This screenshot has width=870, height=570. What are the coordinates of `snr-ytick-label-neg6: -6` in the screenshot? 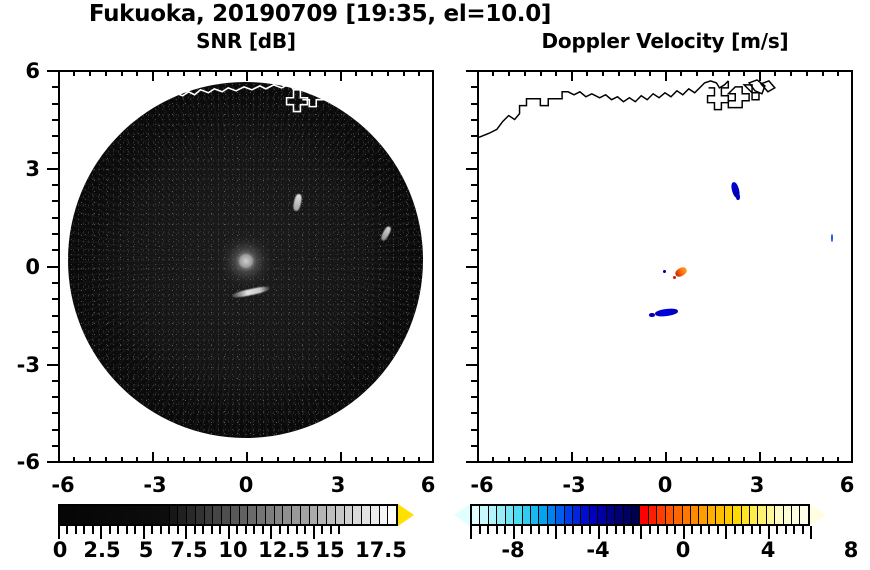 It's located at (28, 462).